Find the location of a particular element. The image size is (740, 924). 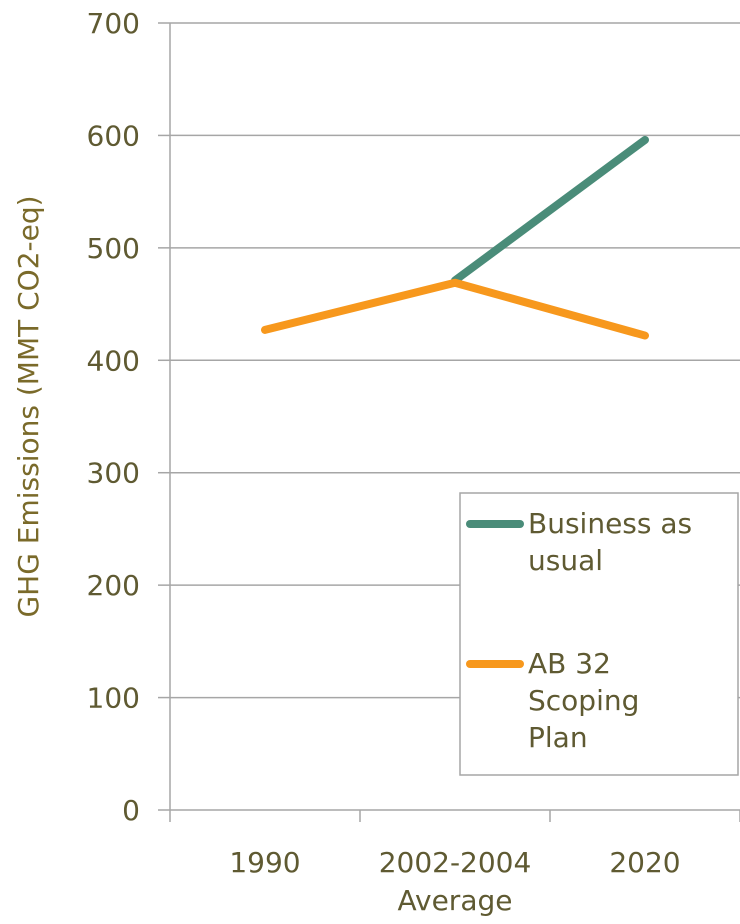

y-tick-label-100: 100 is located at coordinates (113, 698).